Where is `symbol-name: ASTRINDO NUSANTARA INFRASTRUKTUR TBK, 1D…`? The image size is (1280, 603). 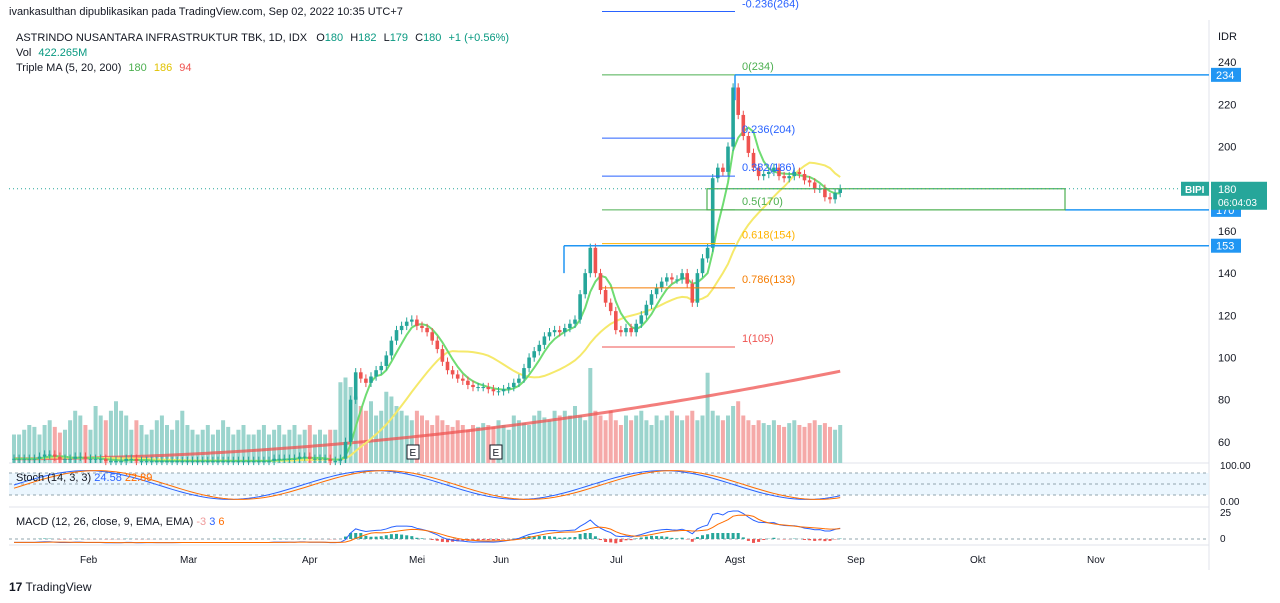
symbol-name: ASTRINDO NUSANTARA INFRASTRUKTUR TBK, 1D… is located at coordinates (162, 38).